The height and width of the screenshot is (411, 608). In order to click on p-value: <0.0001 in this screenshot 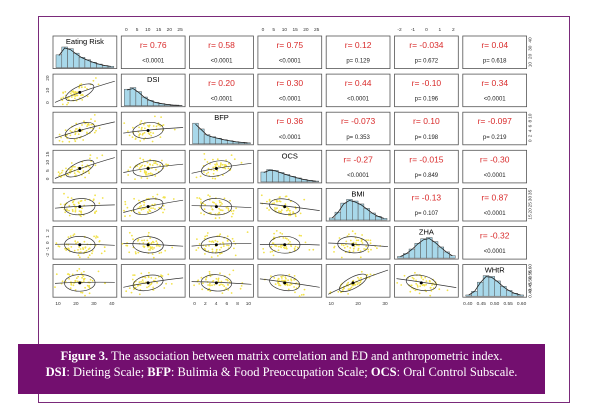, I will do `click(290, 138)`.